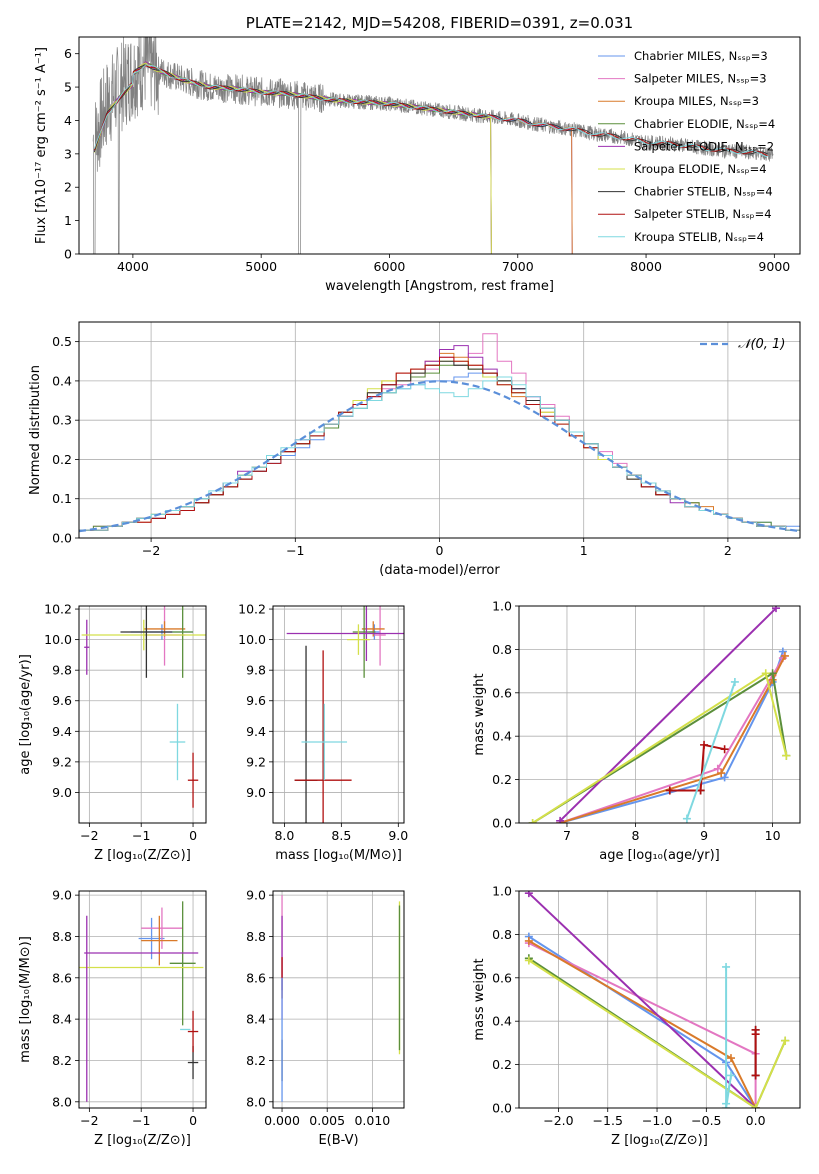 Image resolution: width=819 pixels, height=1174 pixels. I want to click on x-tick-label: −1.5, so click(608, 1120).